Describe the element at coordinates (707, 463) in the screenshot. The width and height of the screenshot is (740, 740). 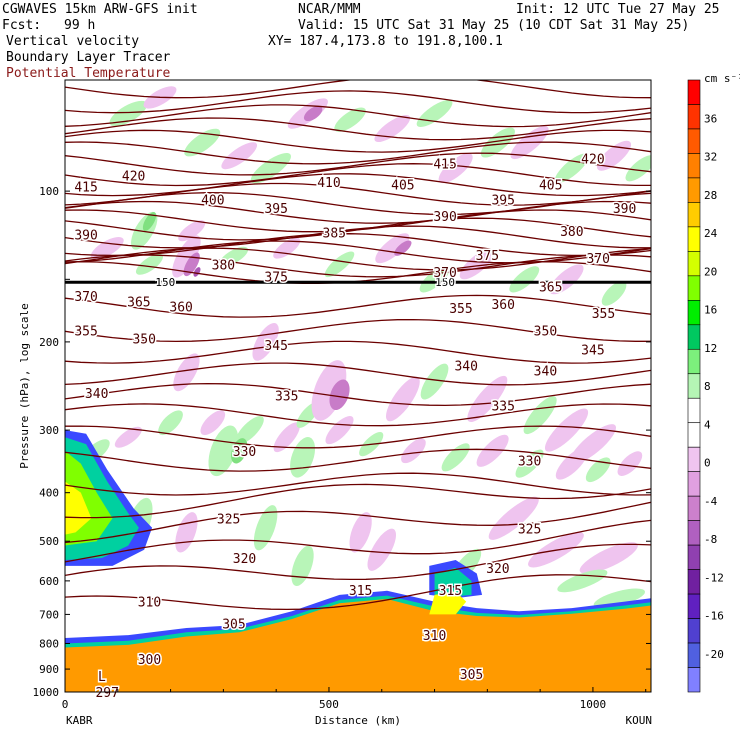
I see `colorbar-label: 0` at that location.